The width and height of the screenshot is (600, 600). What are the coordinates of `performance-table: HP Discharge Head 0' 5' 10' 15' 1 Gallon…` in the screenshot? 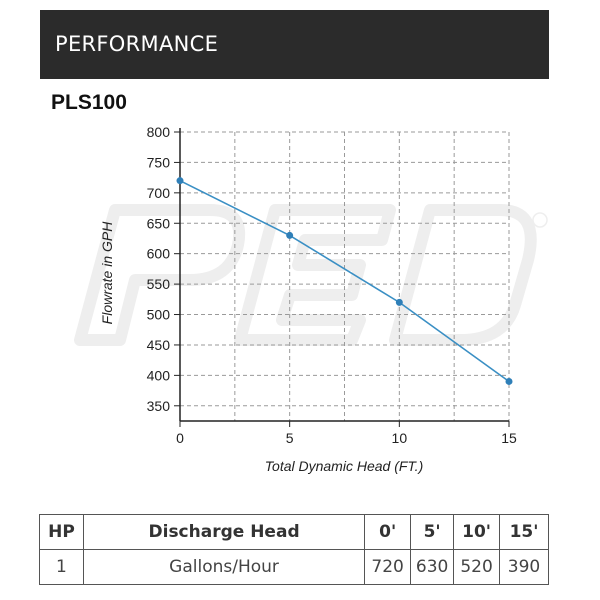 It's located at (294, 549).